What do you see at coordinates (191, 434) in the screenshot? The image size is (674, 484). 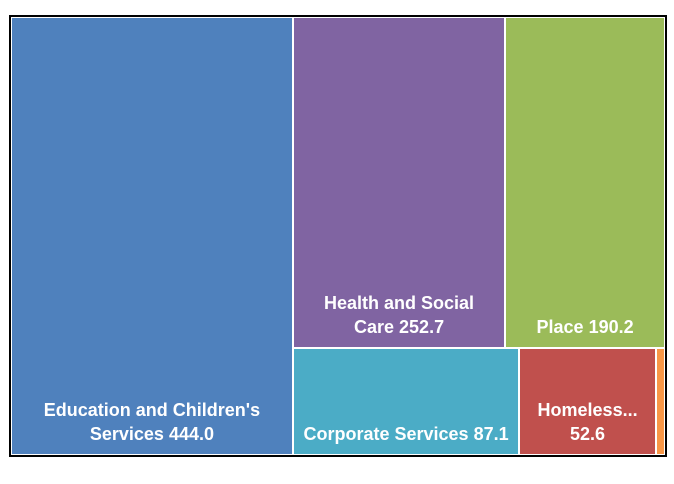 I see `cell-value: 444.0` at bounding box center [191, 434].